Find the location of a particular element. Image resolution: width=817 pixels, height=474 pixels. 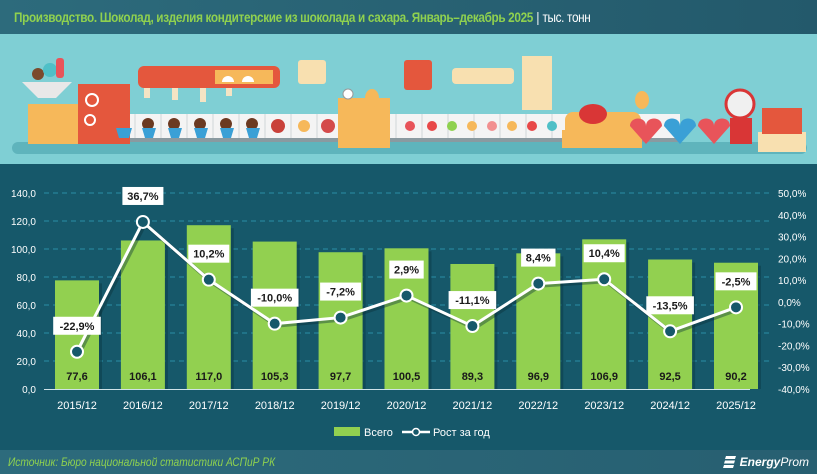

bar-value-label: 77,6 is located at coordinates (76, 377).